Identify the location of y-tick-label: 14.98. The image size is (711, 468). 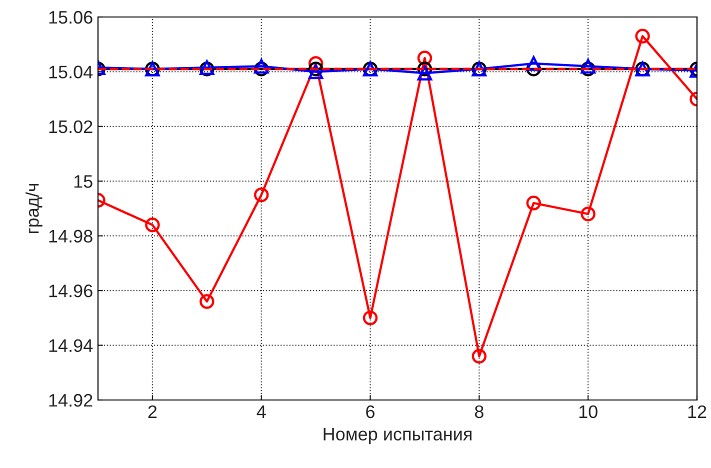
(70, 236).